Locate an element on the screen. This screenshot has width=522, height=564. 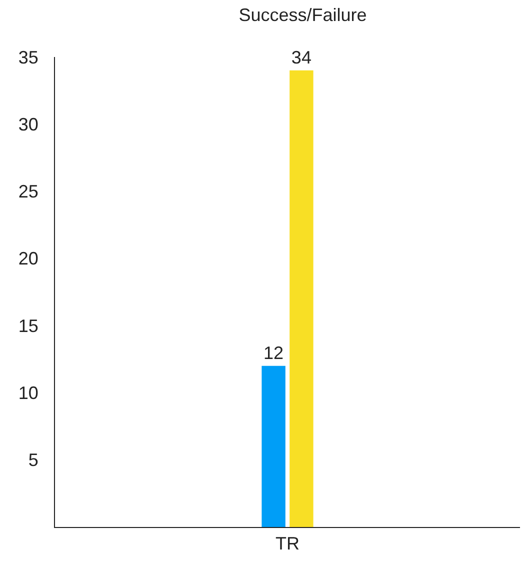
y-tick-label: 35 is located at coordinates (28, 57).